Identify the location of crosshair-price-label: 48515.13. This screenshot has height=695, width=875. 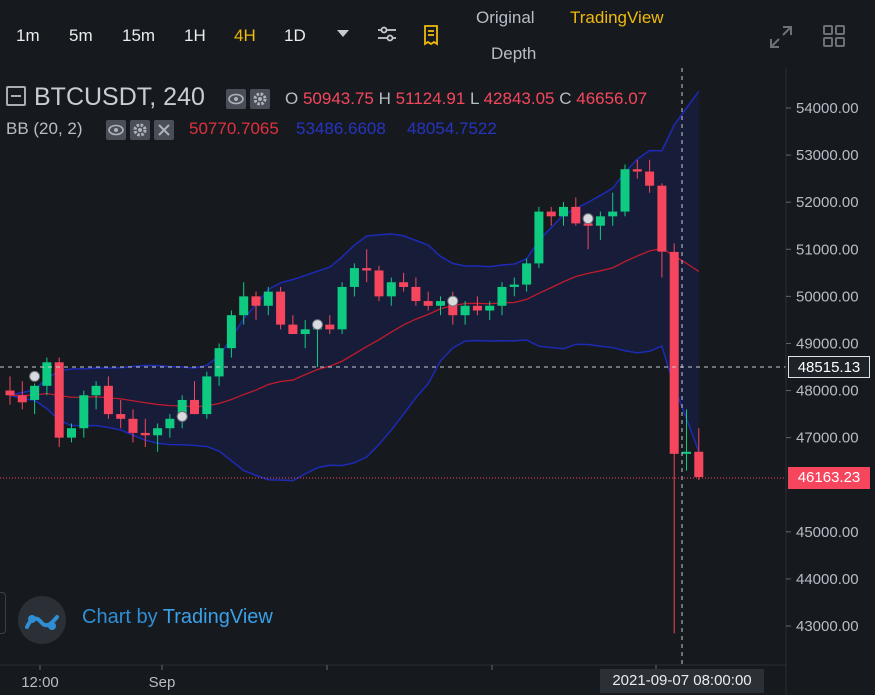
(829, 367).